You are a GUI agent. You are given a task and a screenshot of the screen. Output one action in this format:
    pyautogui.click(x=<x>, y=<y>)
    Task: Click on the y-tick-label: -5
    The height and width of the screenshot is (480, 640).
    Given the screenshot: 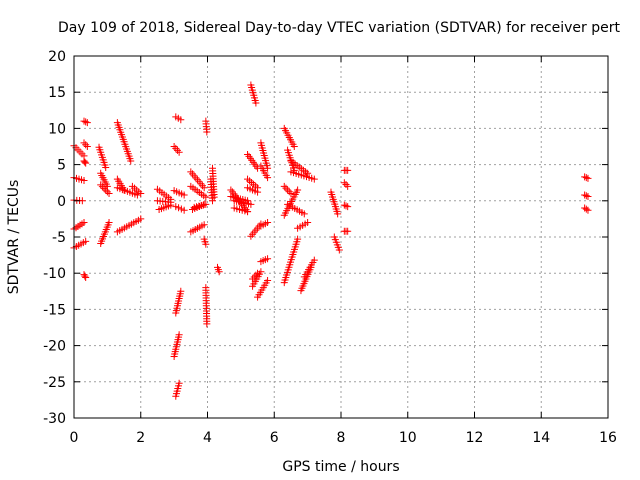 What is the action you would take?
    pyautogui.click(x=59, y=238)
    